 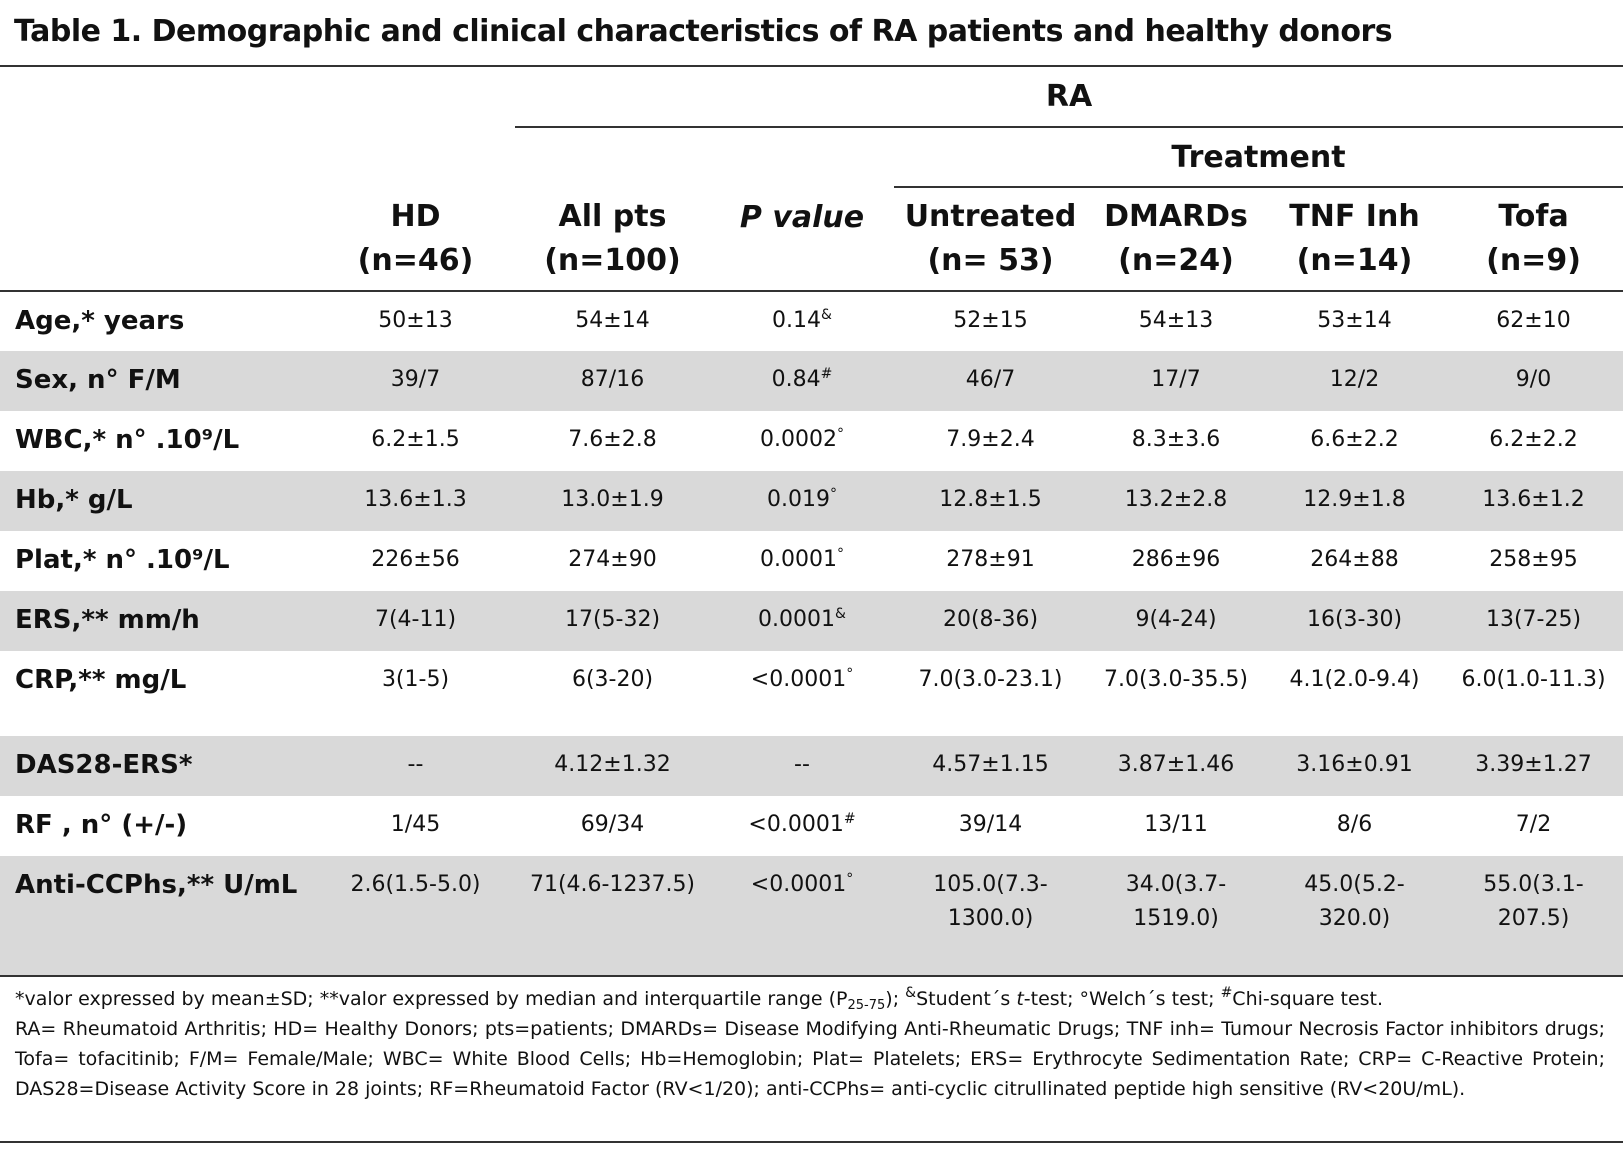 I want to click on column-name: All pts, so click(x=612, y=216).